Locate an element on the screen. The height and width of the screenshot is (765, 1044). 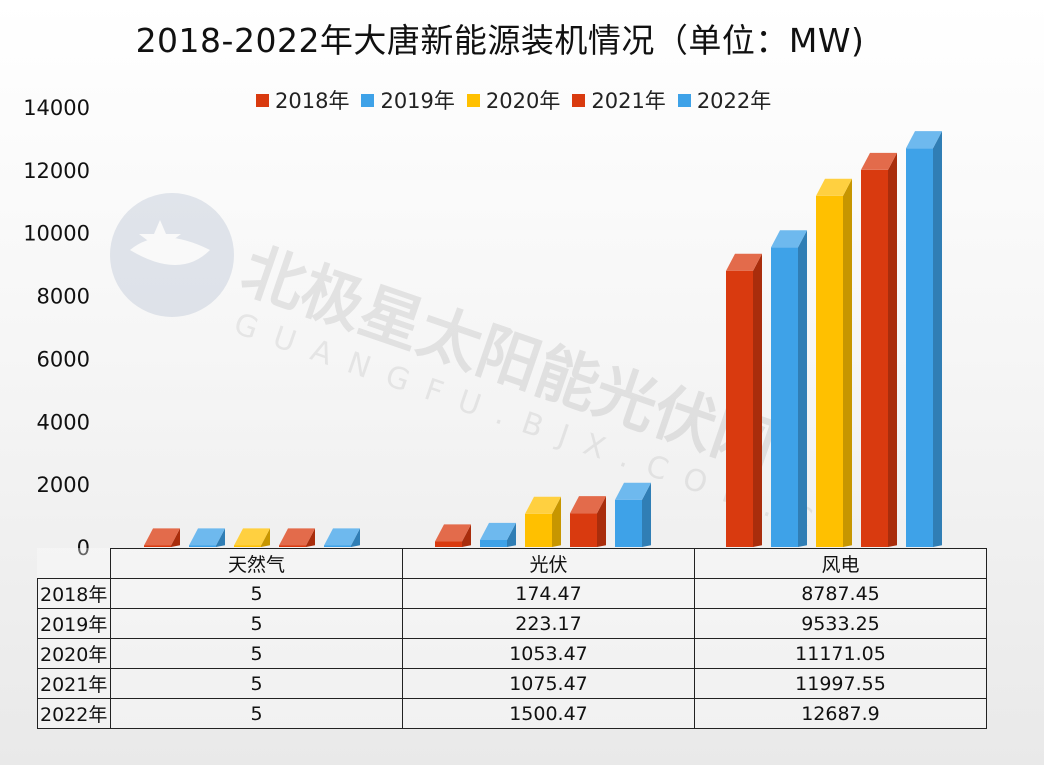
bar-天然气-2018年 is located at coordinates (162, 537).